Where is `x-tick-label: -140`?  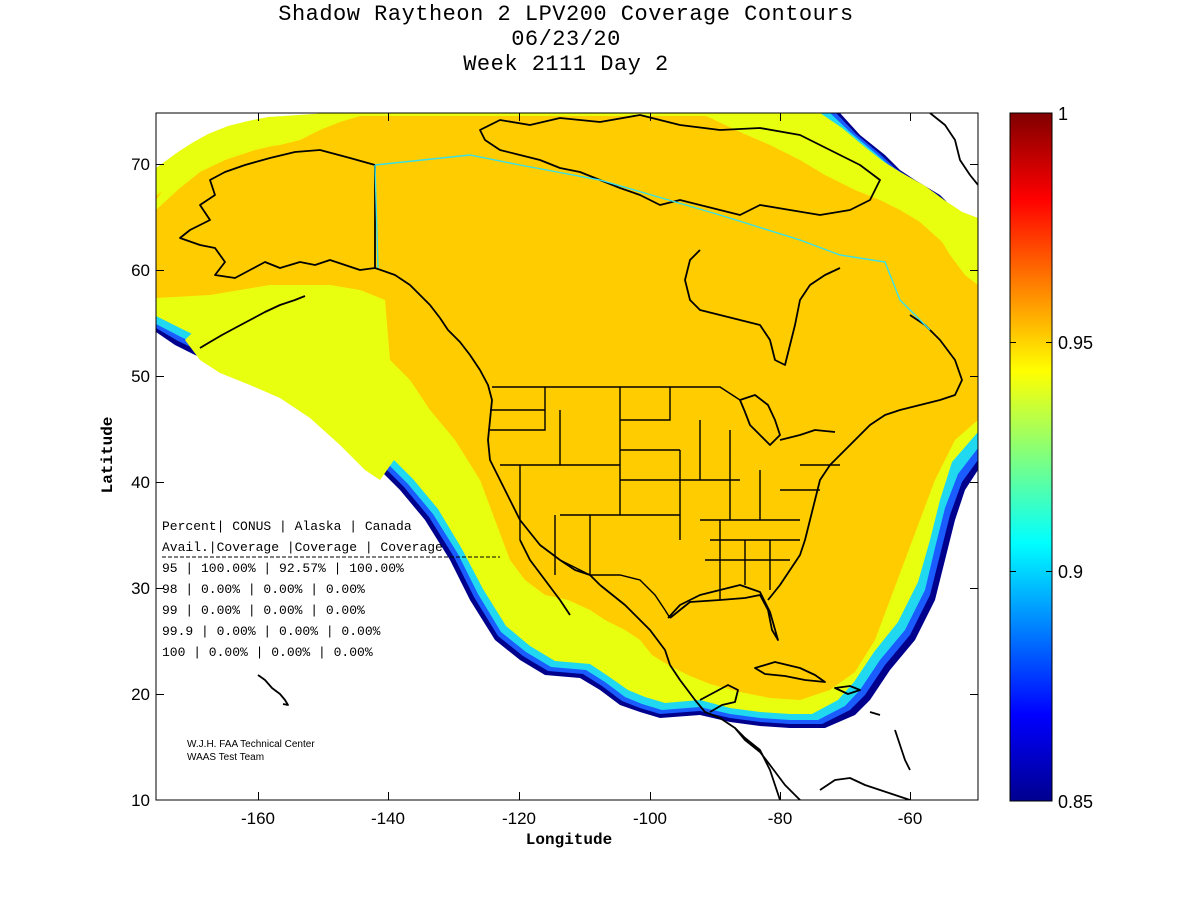 x-tick-label: -140 is located at coordinates (388, 818).